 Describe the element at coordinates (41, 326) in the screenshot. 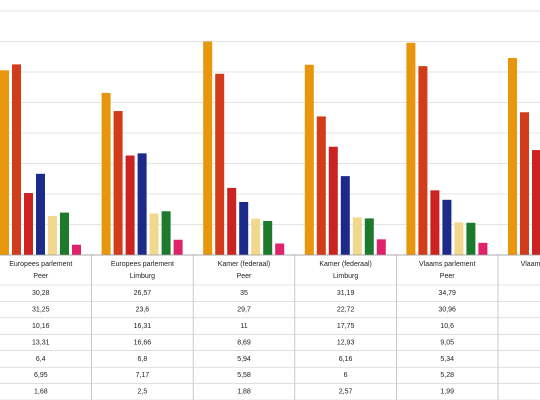

I see `table-cell: 10,16` at that location.